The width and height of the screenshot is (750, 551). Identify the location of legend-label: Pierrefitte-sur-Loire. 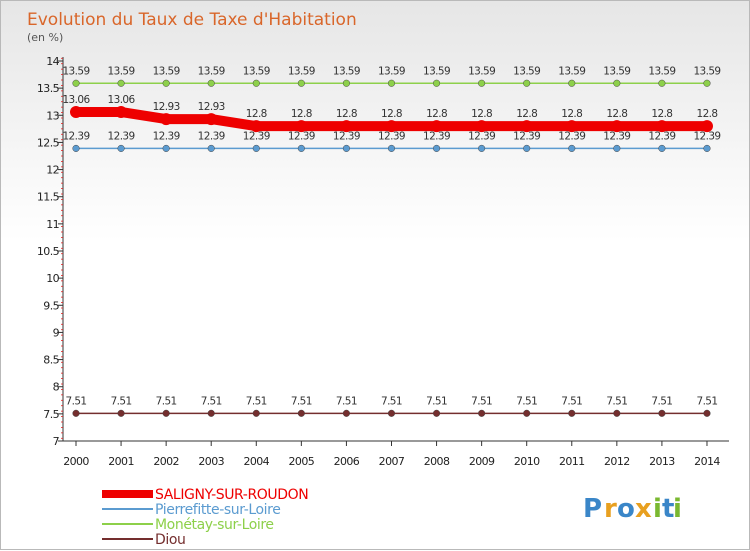
(217, 510).